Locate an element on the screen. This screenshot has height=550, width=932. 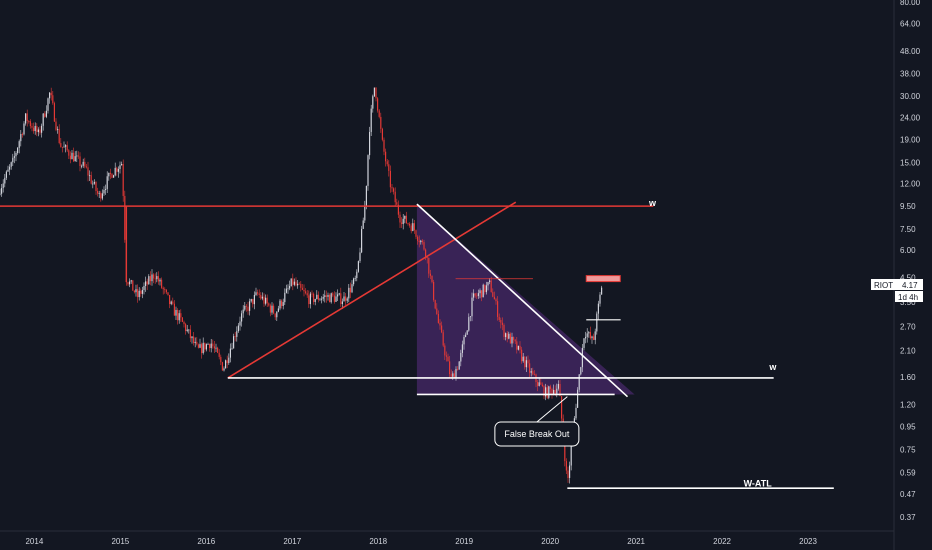
triangle-pattern-fill is located at coordinates (525, 299).